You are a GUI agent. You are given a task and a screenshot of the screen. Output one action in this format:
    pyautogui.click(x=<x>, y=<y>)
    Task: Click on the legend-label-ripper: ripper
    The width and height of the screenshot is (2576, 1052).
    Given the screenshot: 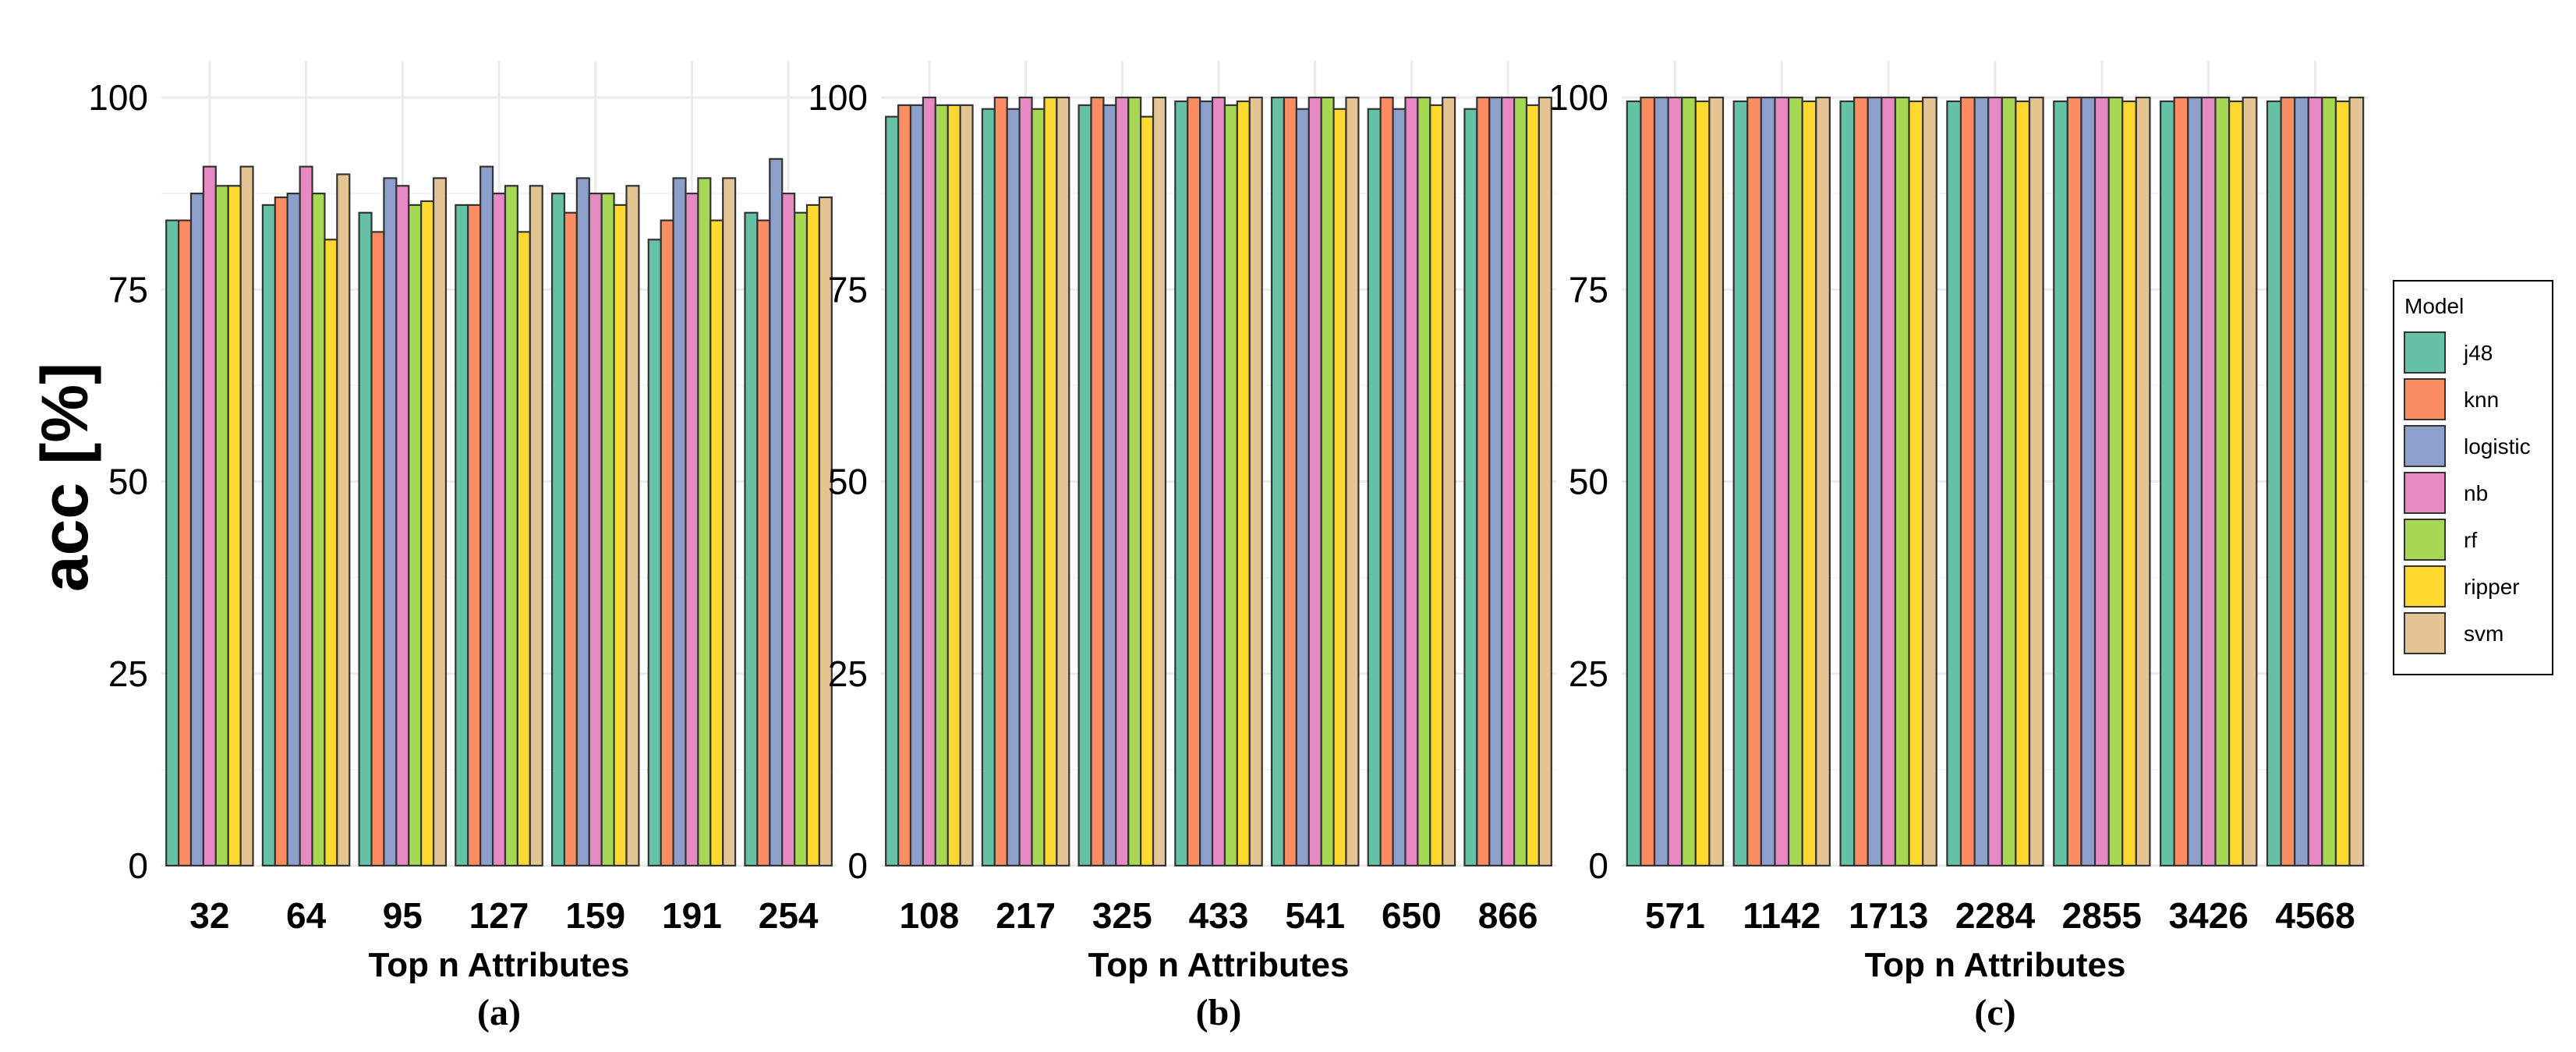 What is the action you would take?
    pyautogui.click(x=2492, y=587)
    